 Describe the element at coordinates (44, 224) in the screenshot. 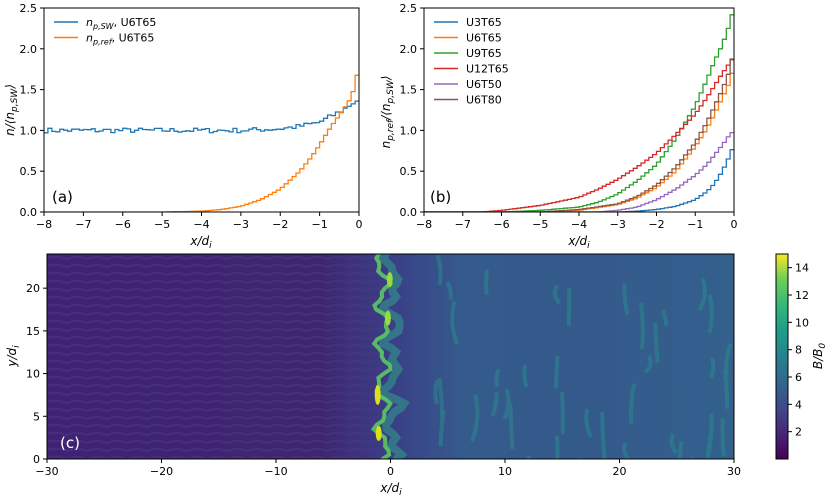

I see `xtick-label: −8` at that location.